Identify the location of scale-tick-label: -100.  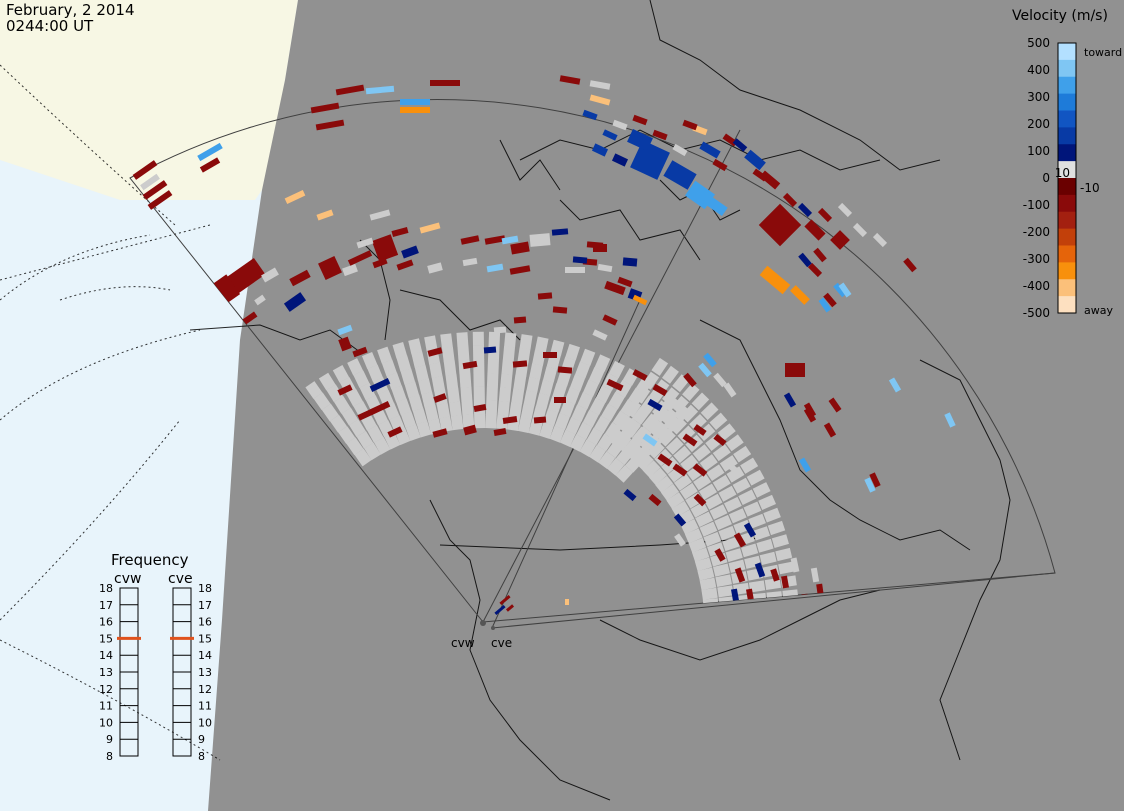
(1036, 205).